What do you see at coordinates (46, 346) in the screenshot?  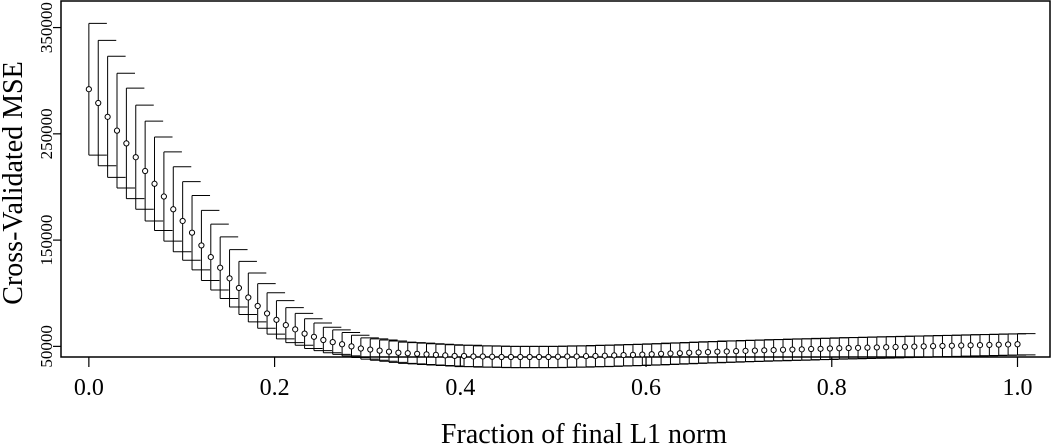 I see `y-tick-label: 50000` at bounding box center [46, 346].